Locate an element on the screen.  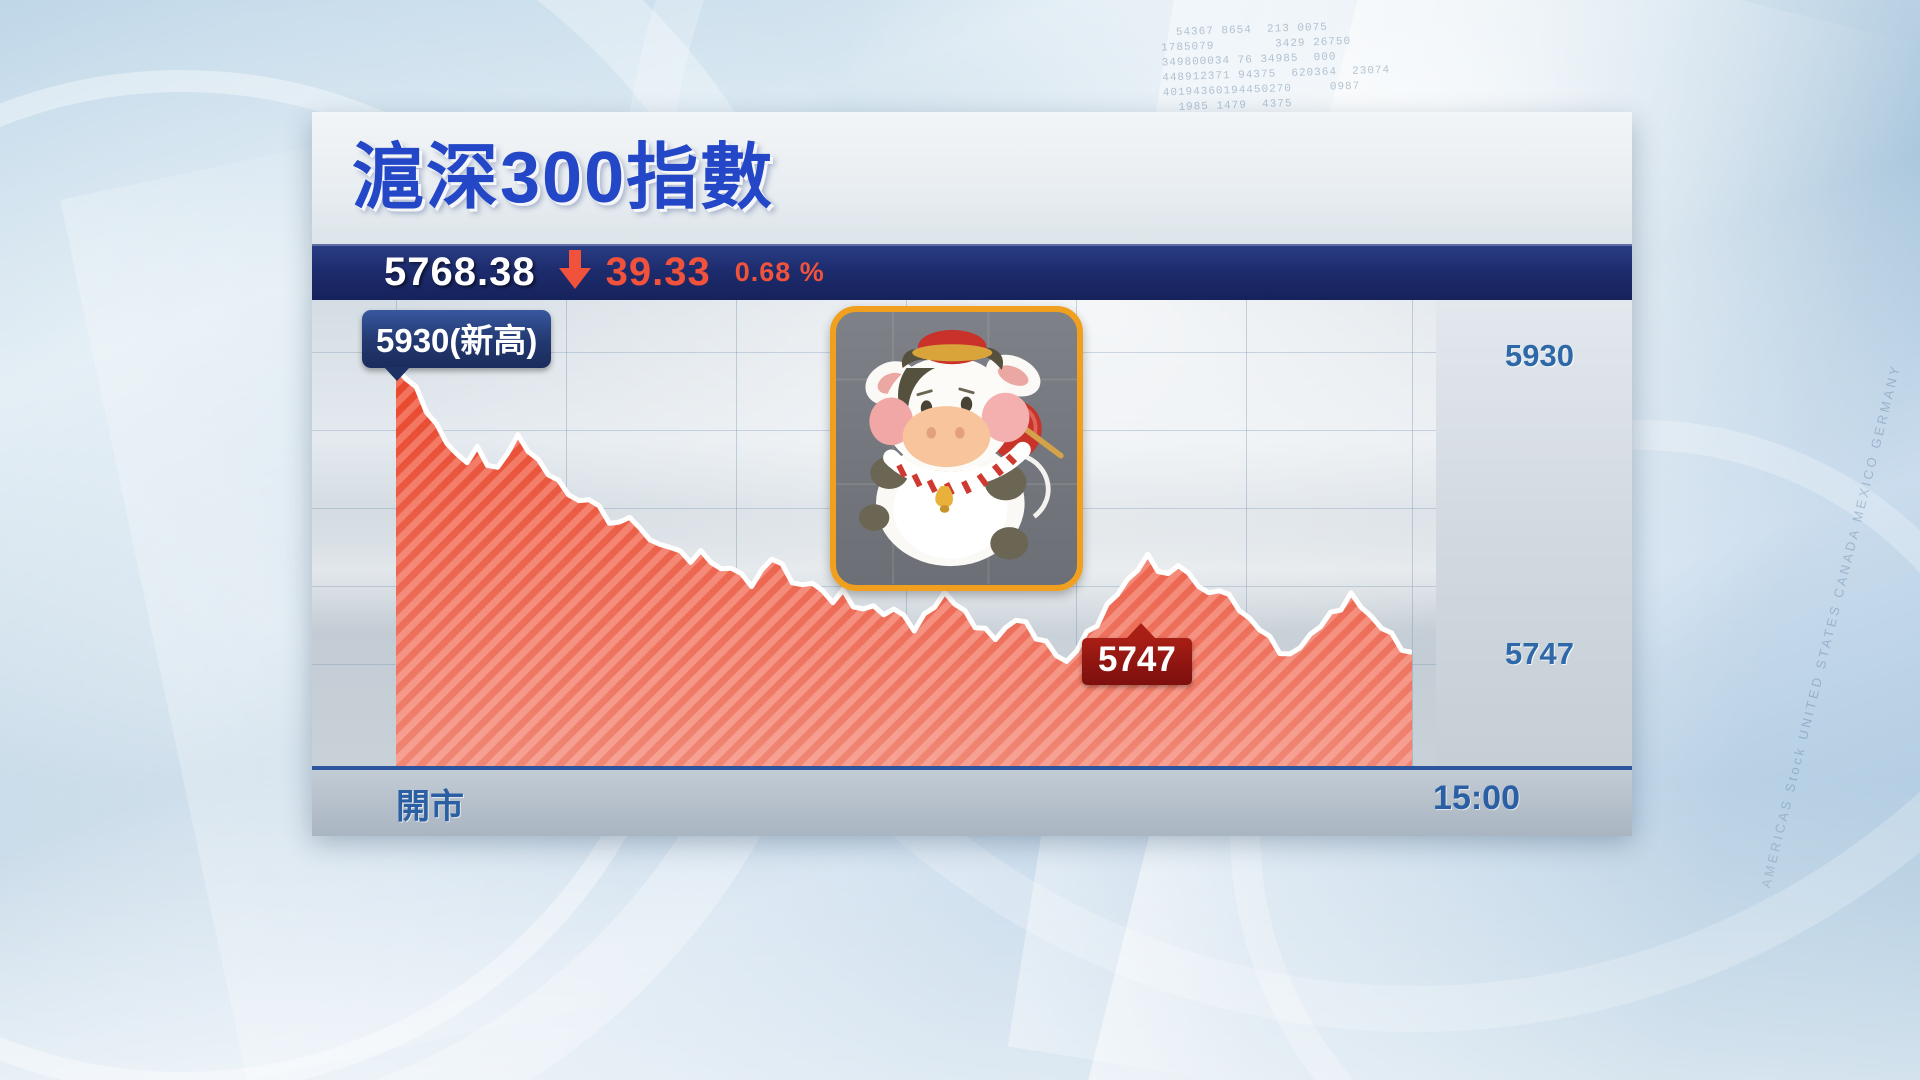
chart-right-axis: 5930 5747 is located at coordinates (1534, 533).